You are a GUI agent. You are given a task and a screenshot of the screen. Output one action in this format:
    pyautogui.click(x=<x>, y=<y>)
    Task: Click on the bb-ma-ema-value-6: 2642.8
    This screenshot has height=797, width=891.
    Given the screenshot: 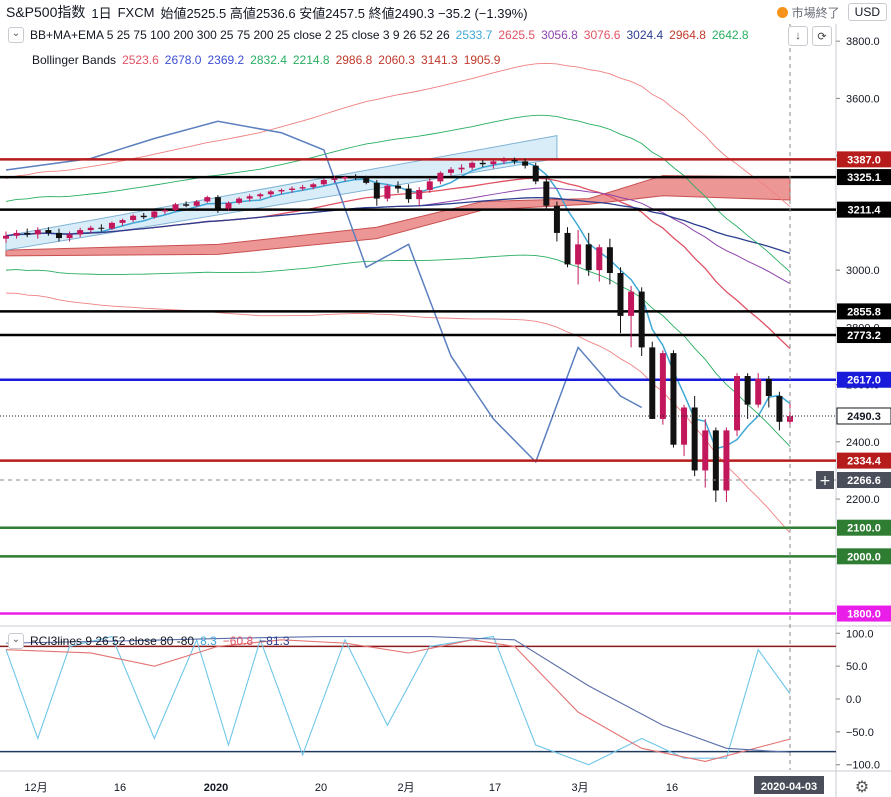 What is the action you would take?
    pyautogui.click(x=730, y=35)
    